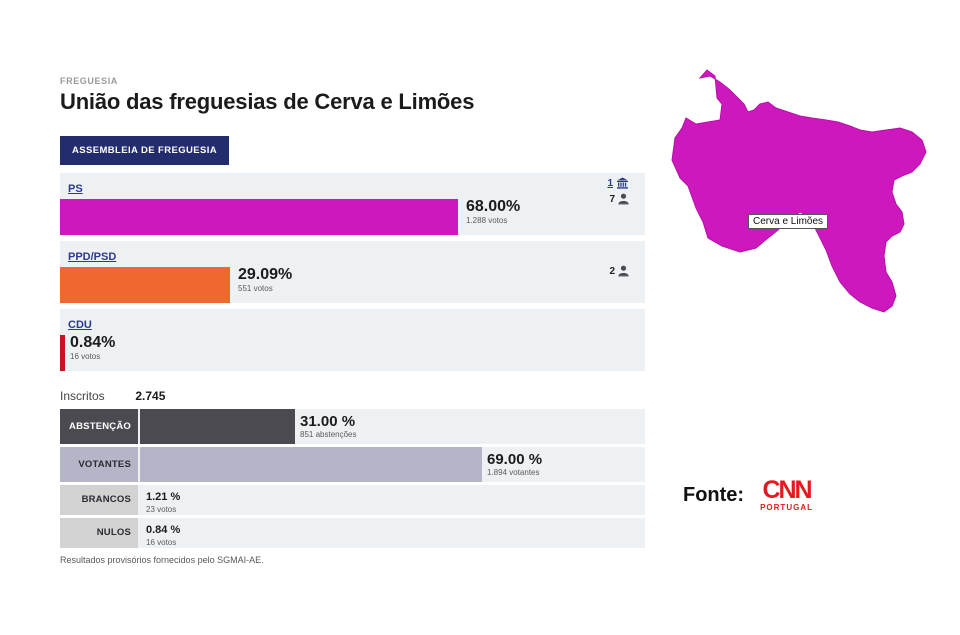 The image size is (960, 635). I want to click on party-link-cdu: CDU, so click(80, 325).